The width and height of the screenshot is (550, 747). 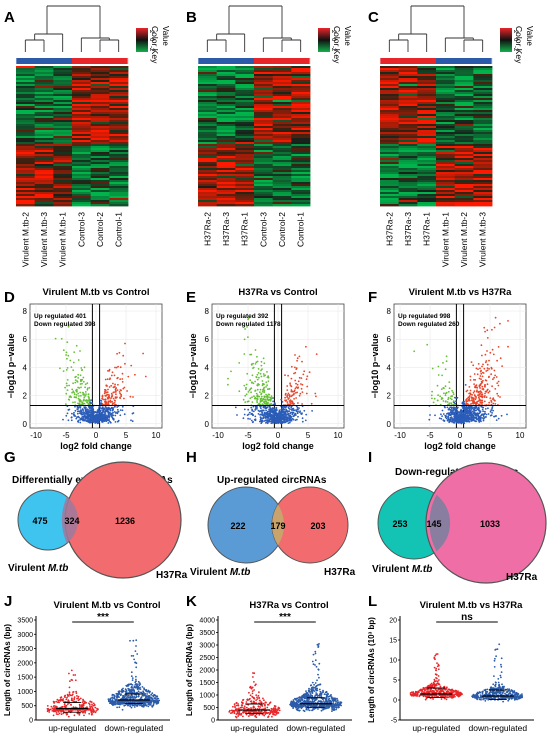 I want to click on color-key-title: Color Key, so click(x=337, y=45).